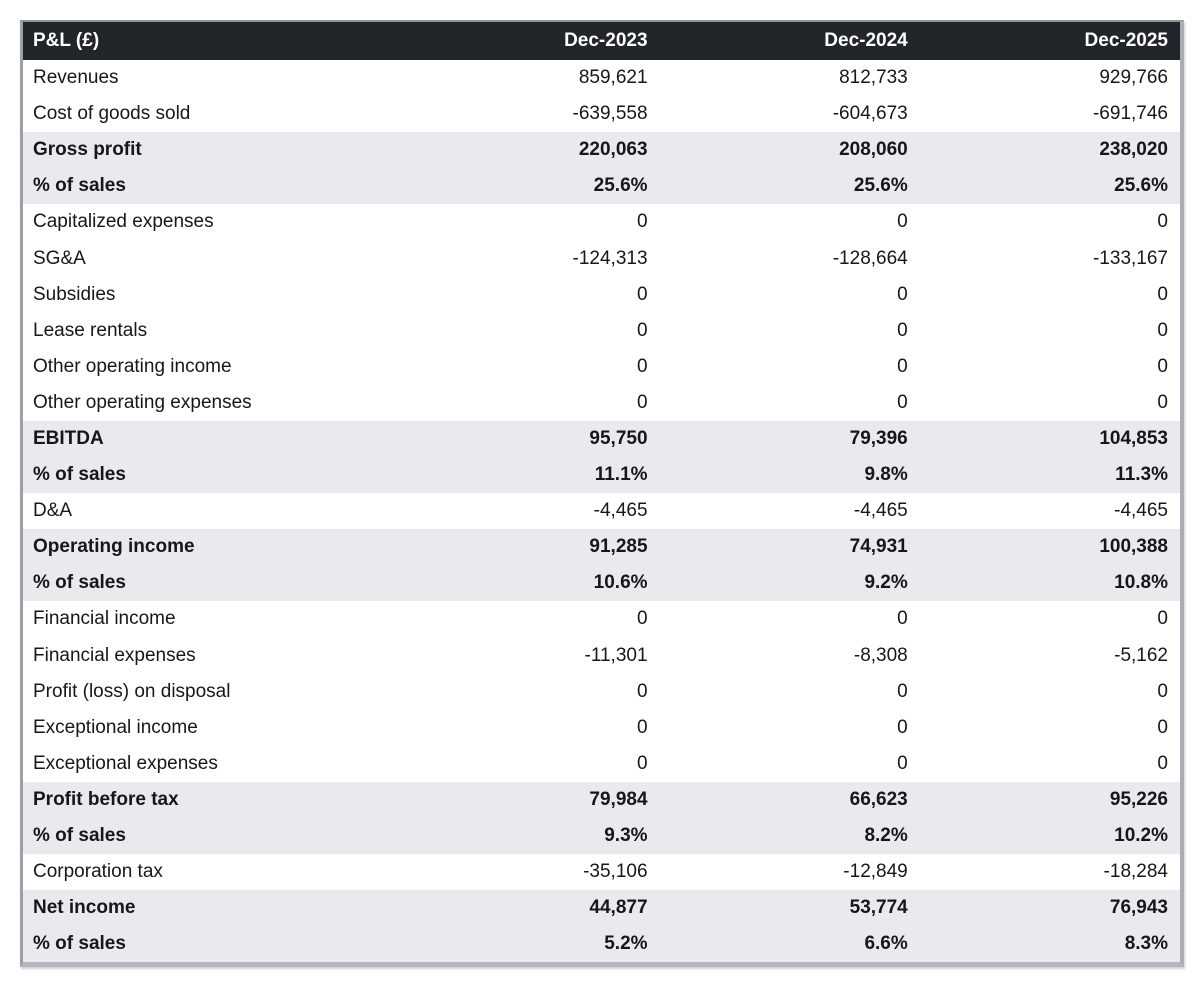  I want to click on table-row: Revenues 859,621 812,733 929,766, so click(601, 78).